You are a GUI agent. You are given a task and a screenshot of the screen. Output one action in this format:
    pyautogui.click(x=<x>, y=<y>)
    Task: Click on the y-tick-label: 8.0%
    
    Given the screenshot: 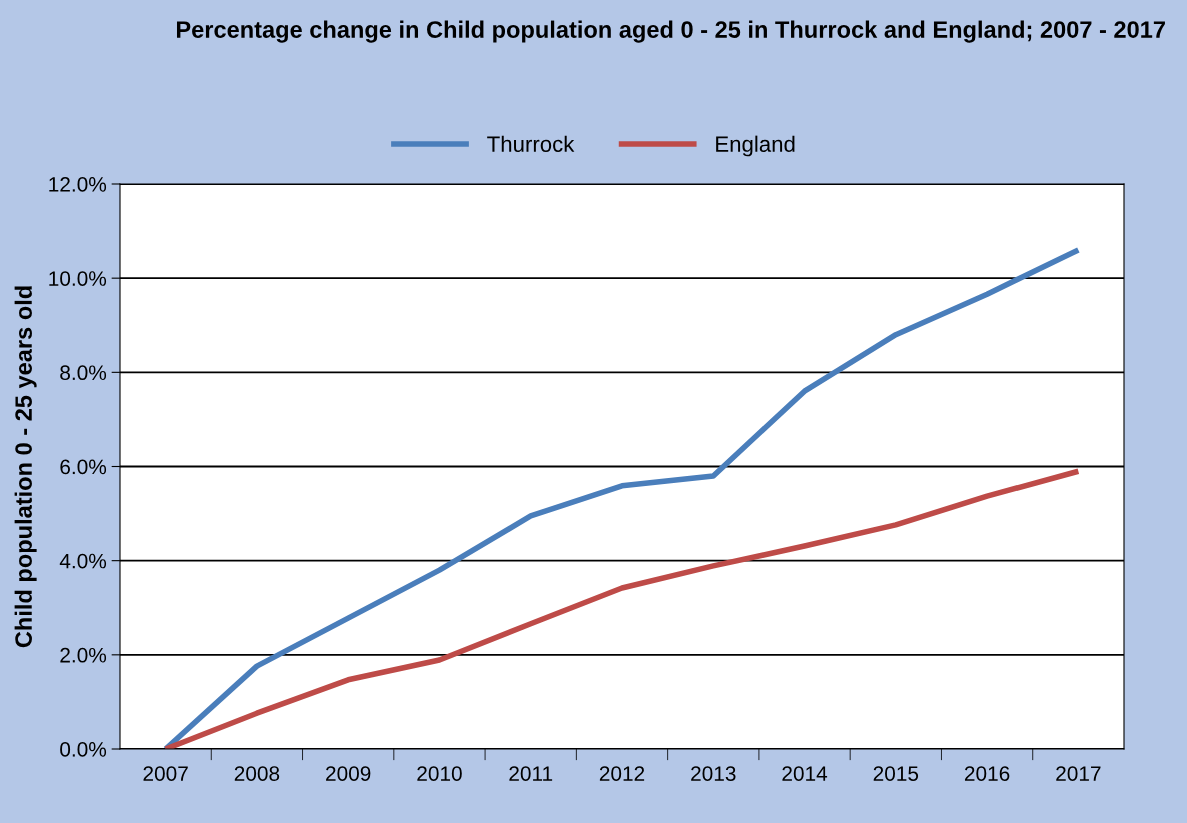 What is the action you would take?
    pyautogui.click(x=83, y=373)
    